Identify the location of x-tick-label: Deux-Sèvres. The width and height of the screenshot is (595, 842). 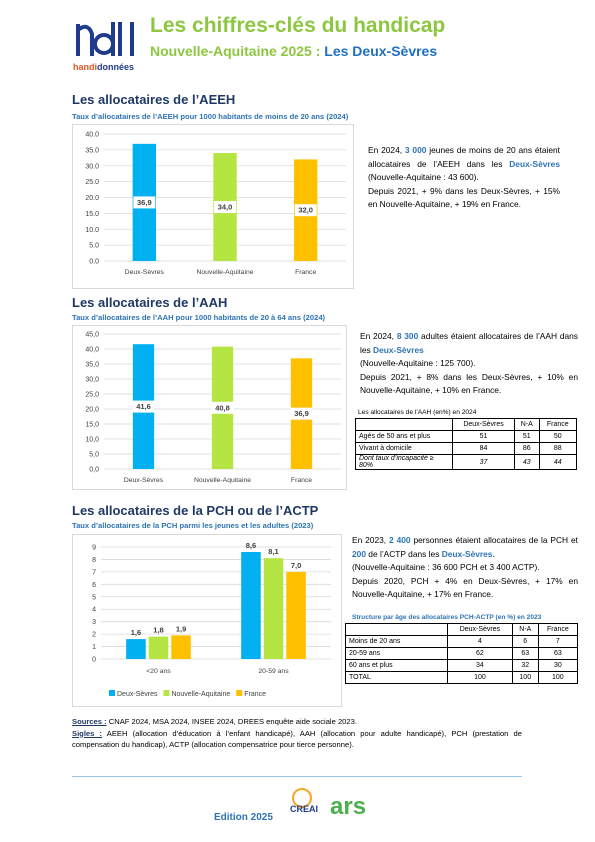
(144, 480).